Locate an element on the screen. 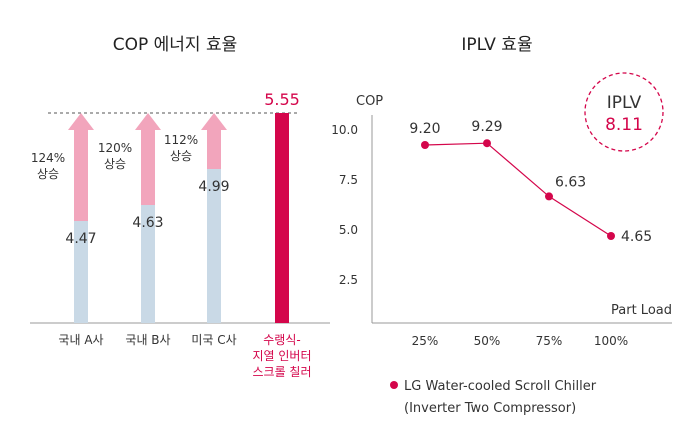 Image resolution: width=697 pixels, height=444 pixels. increase-label: 124% is located at coordinates (48, 158).